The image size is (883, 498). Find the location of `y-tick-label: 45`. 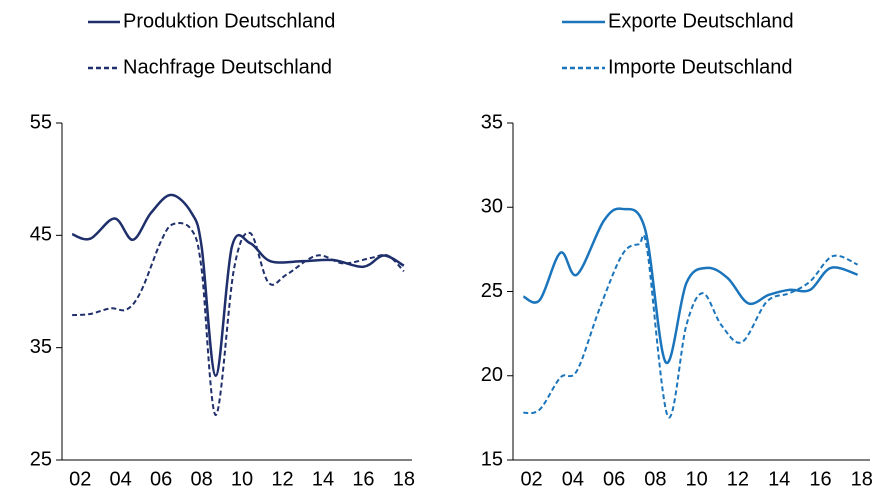

y-tick-label: 45 is located at coordinates (41, 235).